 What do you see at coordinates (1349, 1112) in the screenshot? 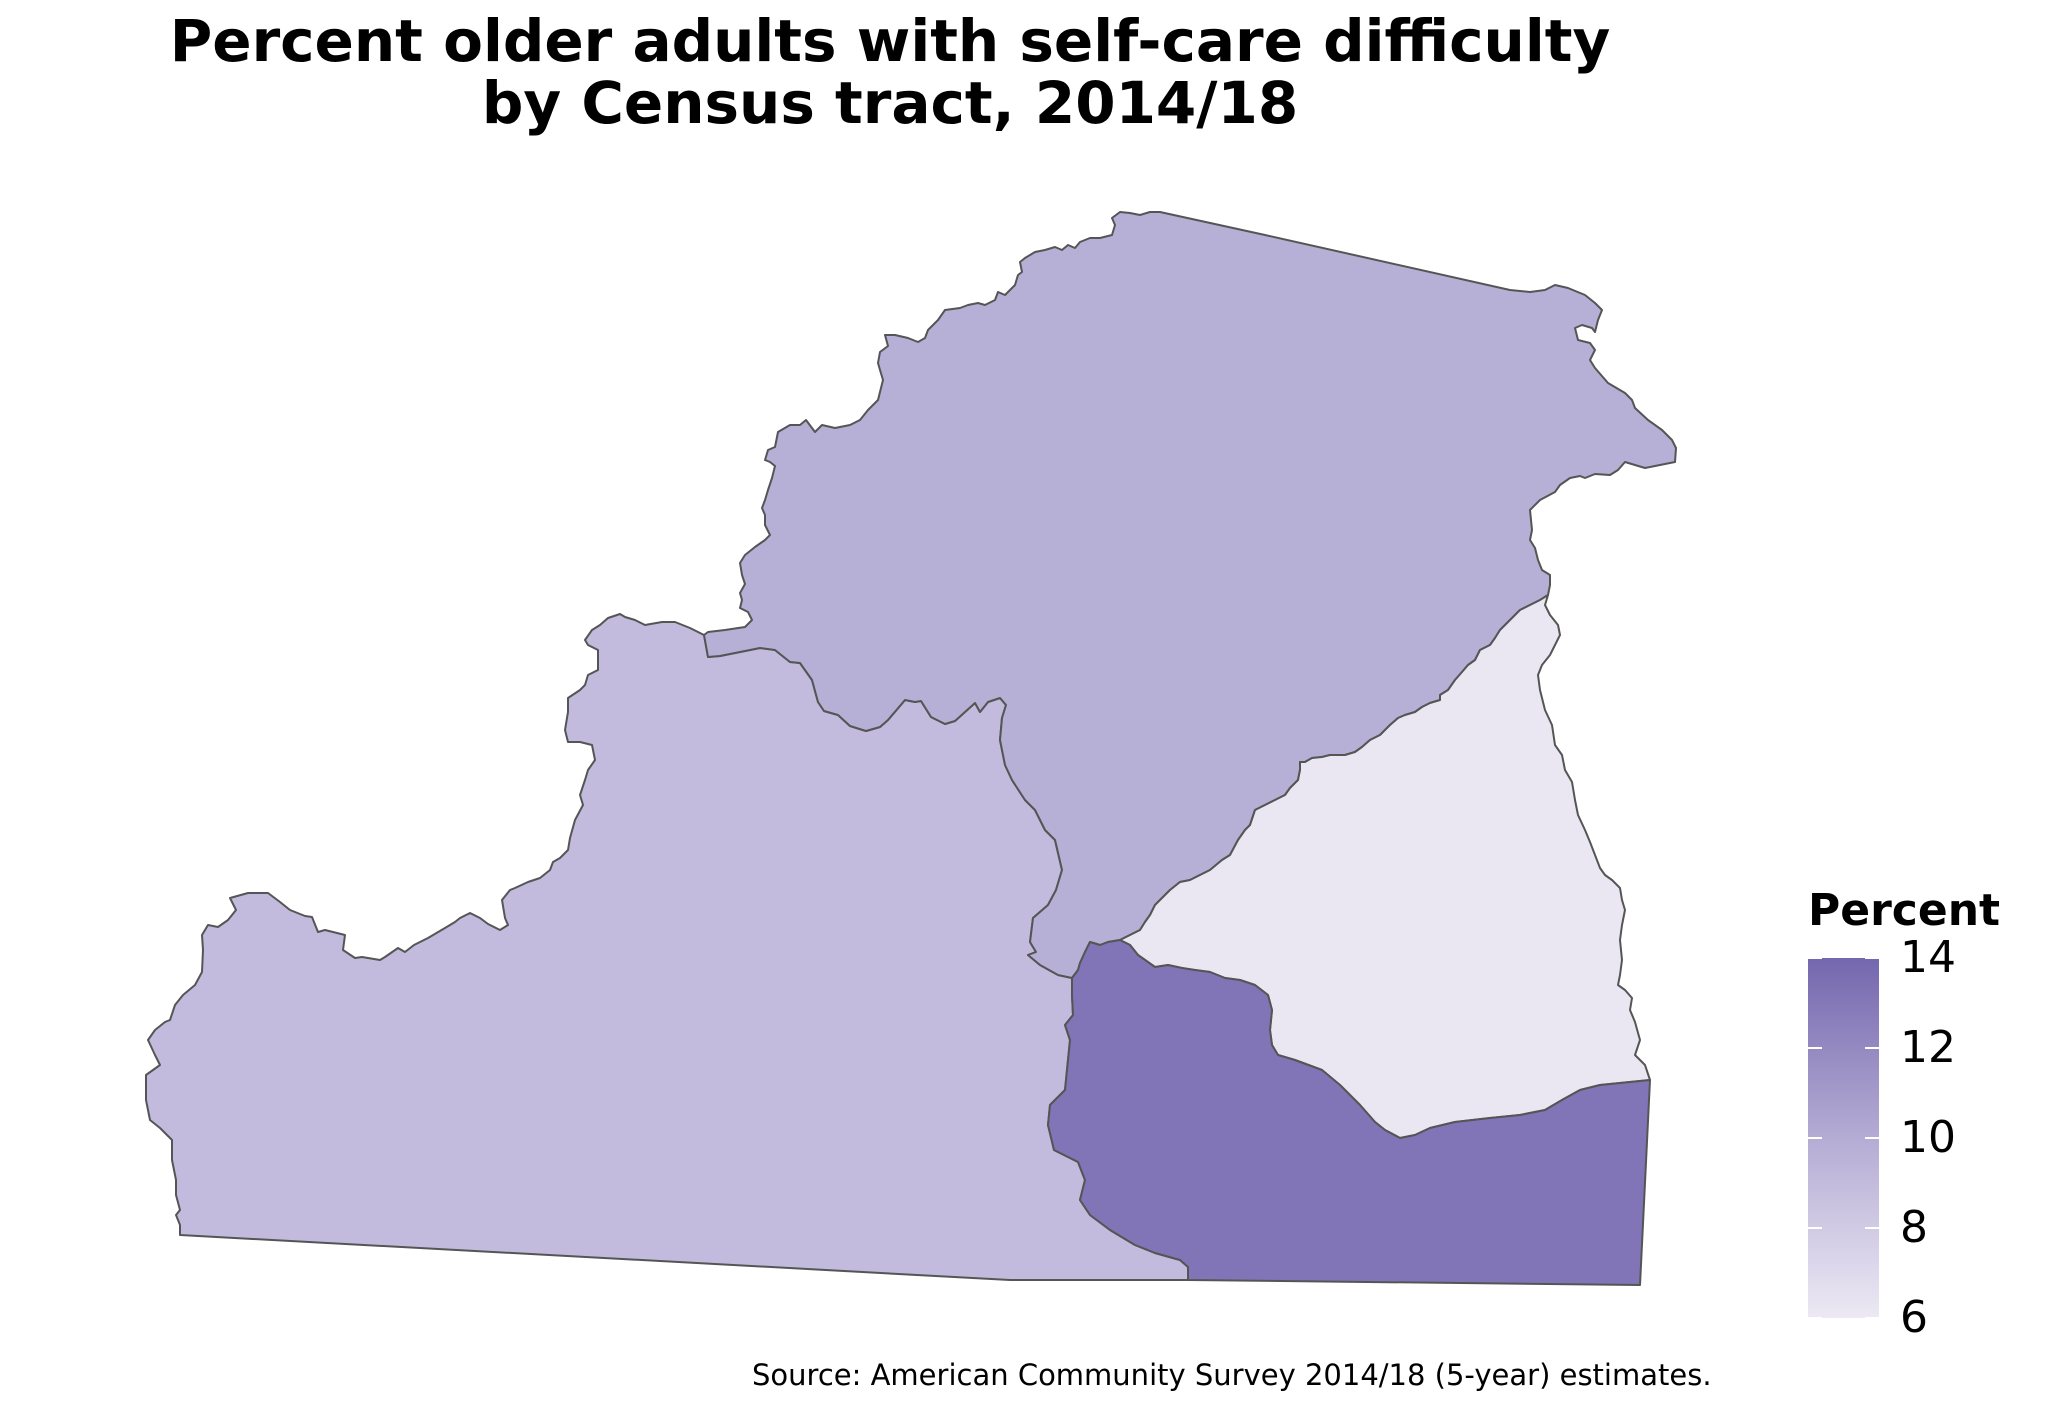
I see `tract-south` at bounding box center [1349, 1112].